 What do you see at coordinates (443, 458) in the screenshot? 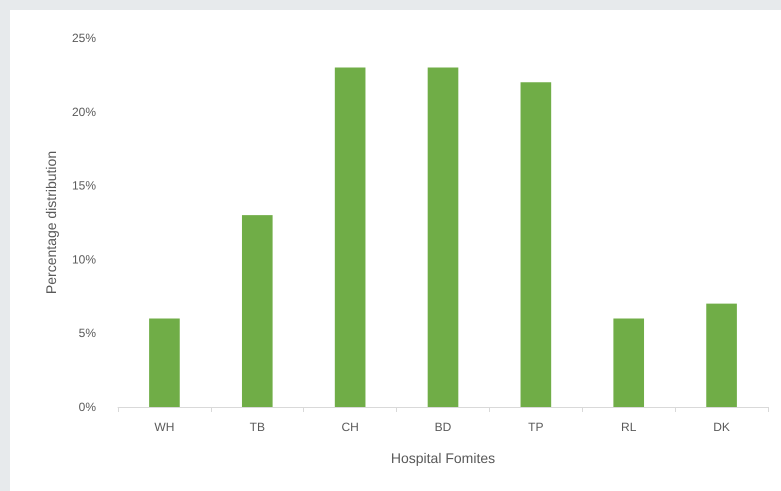
I see `x-axis-title: Hospital Fomites` at bounding box center [443, 458].